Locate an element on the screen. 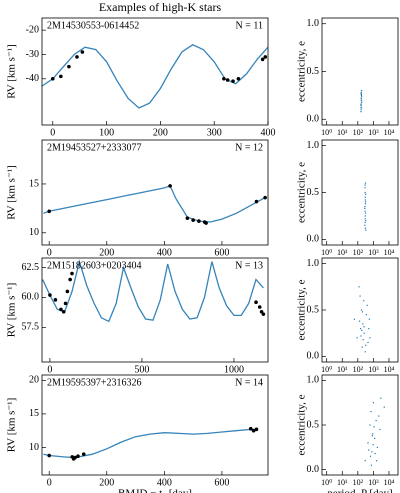 This screenshot has width=400, height=493. n-label: N = 11 is located at coordinates (250, 25).